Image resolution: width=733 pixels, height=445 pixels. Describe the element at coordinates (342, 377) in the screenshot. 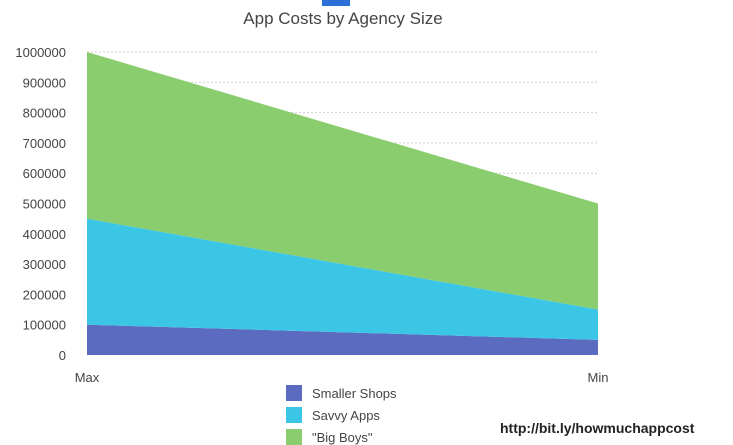

I see `x-axis-ticks: Max Min` at that location.